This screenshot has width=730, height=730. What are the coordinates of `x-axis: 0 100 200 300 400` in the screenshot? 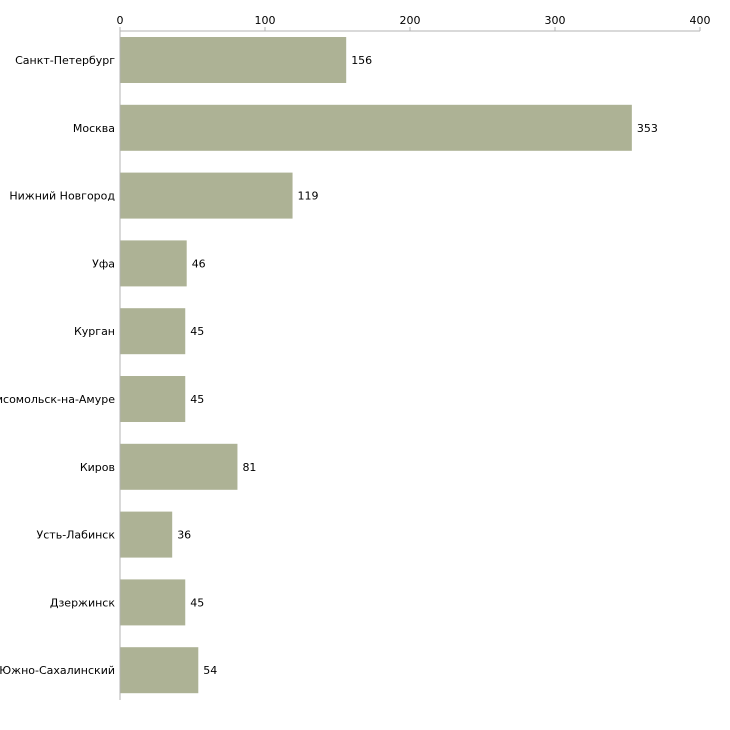 It's located at (414, 22).